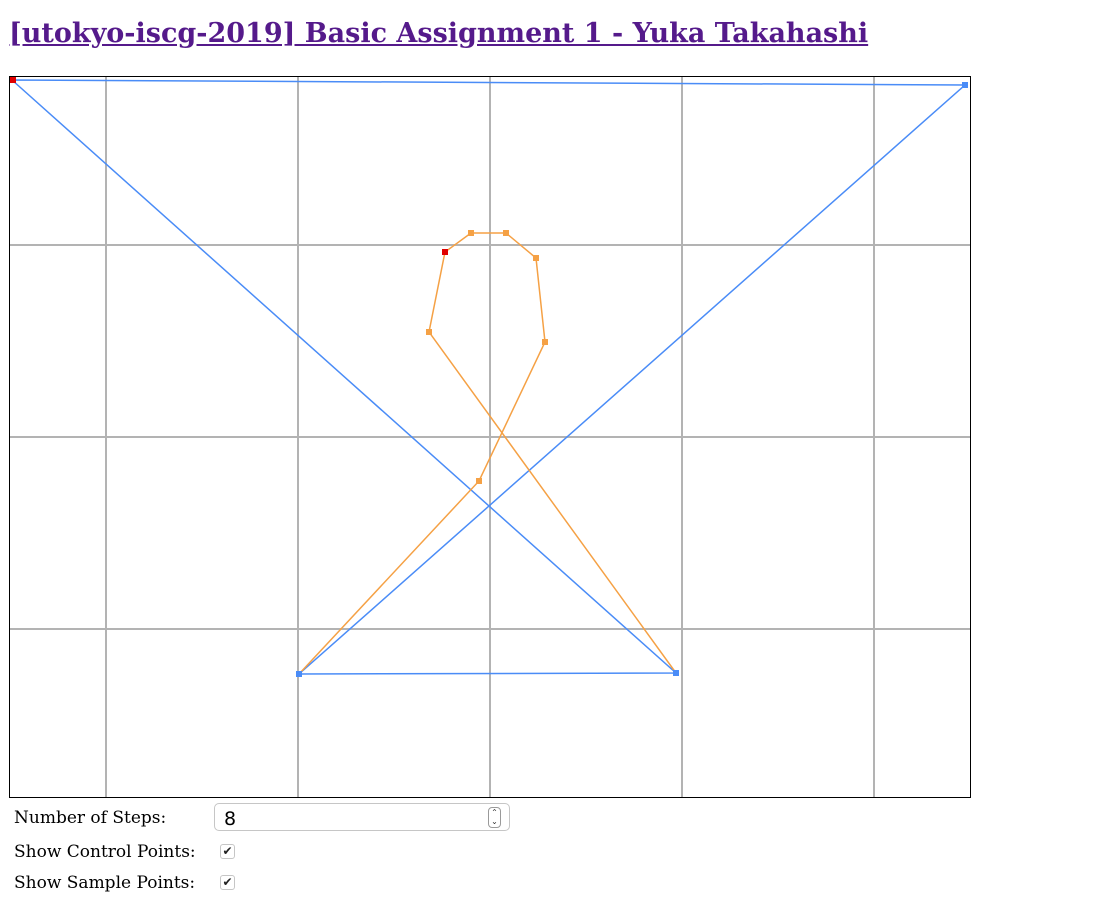 The height and width of the screenshot is (905, 1104). What do you see at coordinates (445, 252) in the screenshot?
I see `selected-sample-point` at bounding box center [445, 252].